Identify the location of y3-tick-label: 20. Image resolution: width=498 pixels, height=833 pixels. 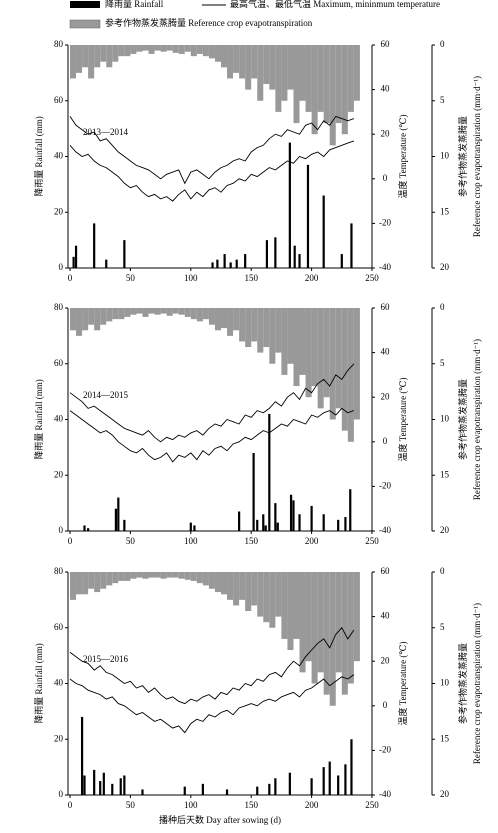
(445, 267).